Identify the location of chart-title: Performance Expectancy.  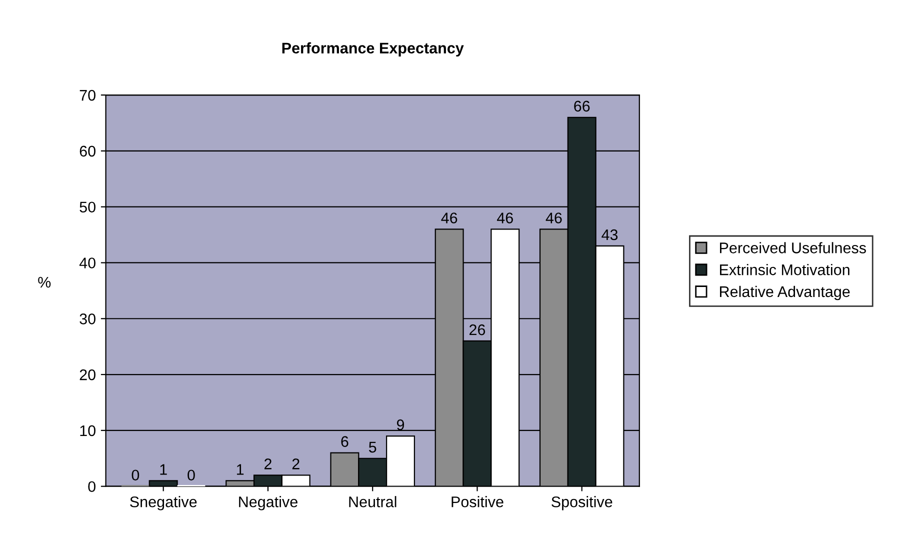
(373, 49).